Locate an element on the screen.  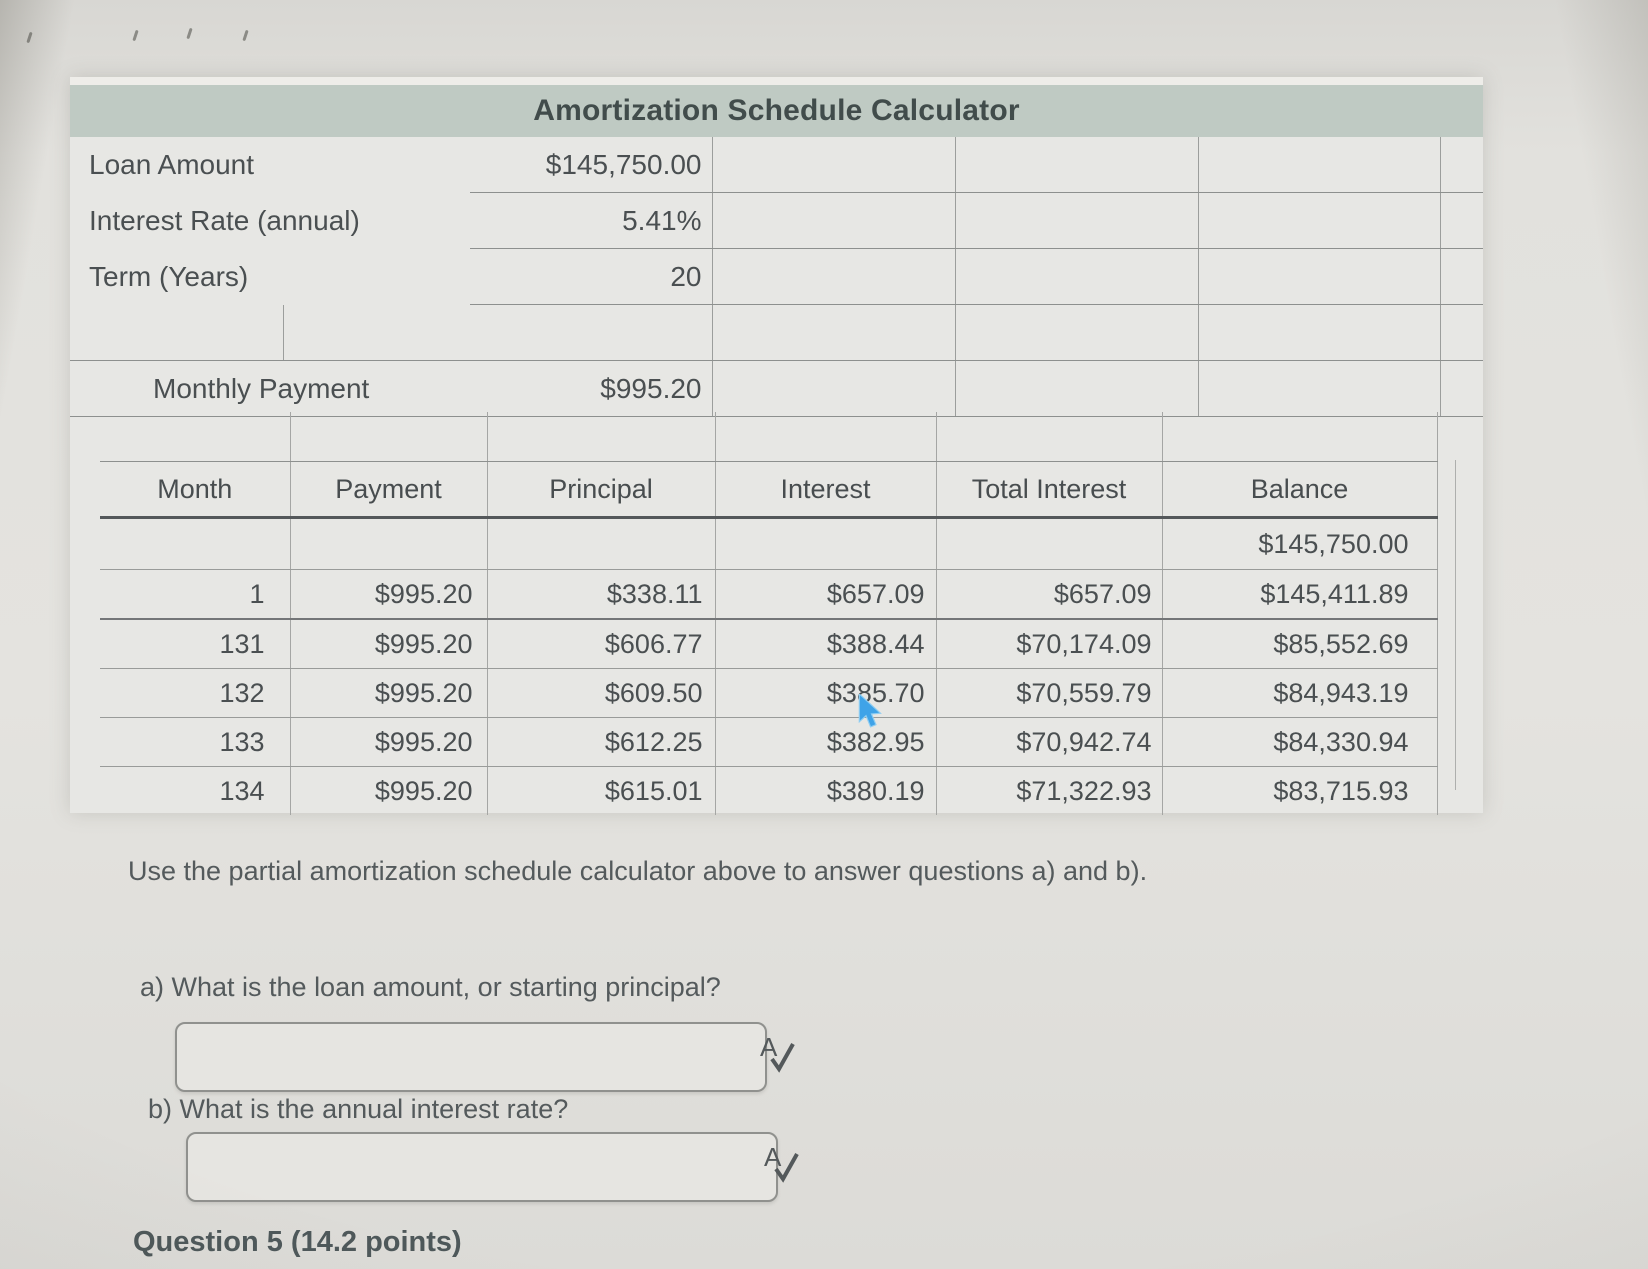
grid-line is located at coordinates (1455, 625).